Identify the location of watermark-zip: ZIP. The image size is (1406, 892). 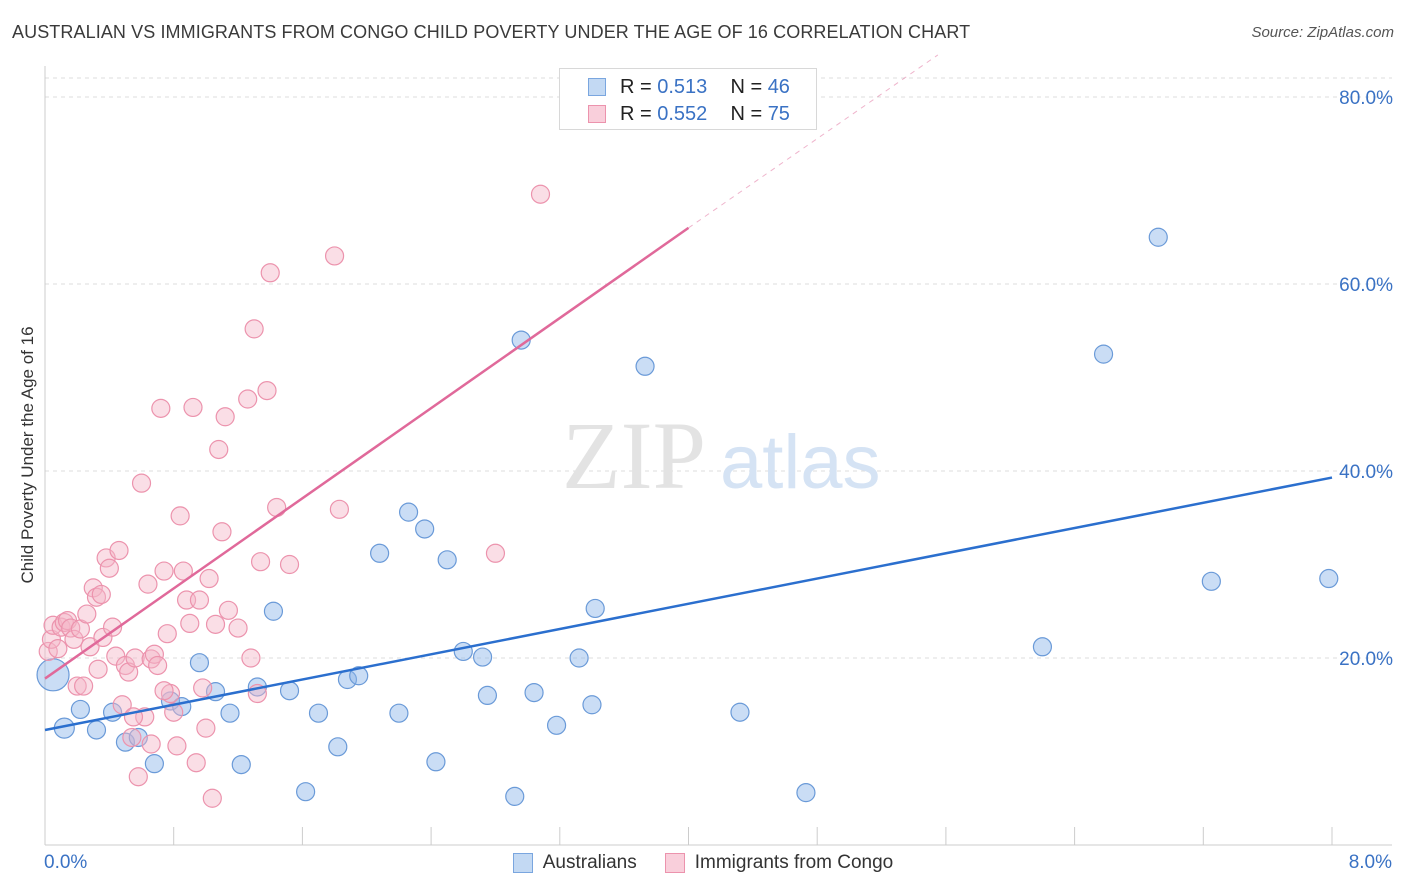
(634, 455).